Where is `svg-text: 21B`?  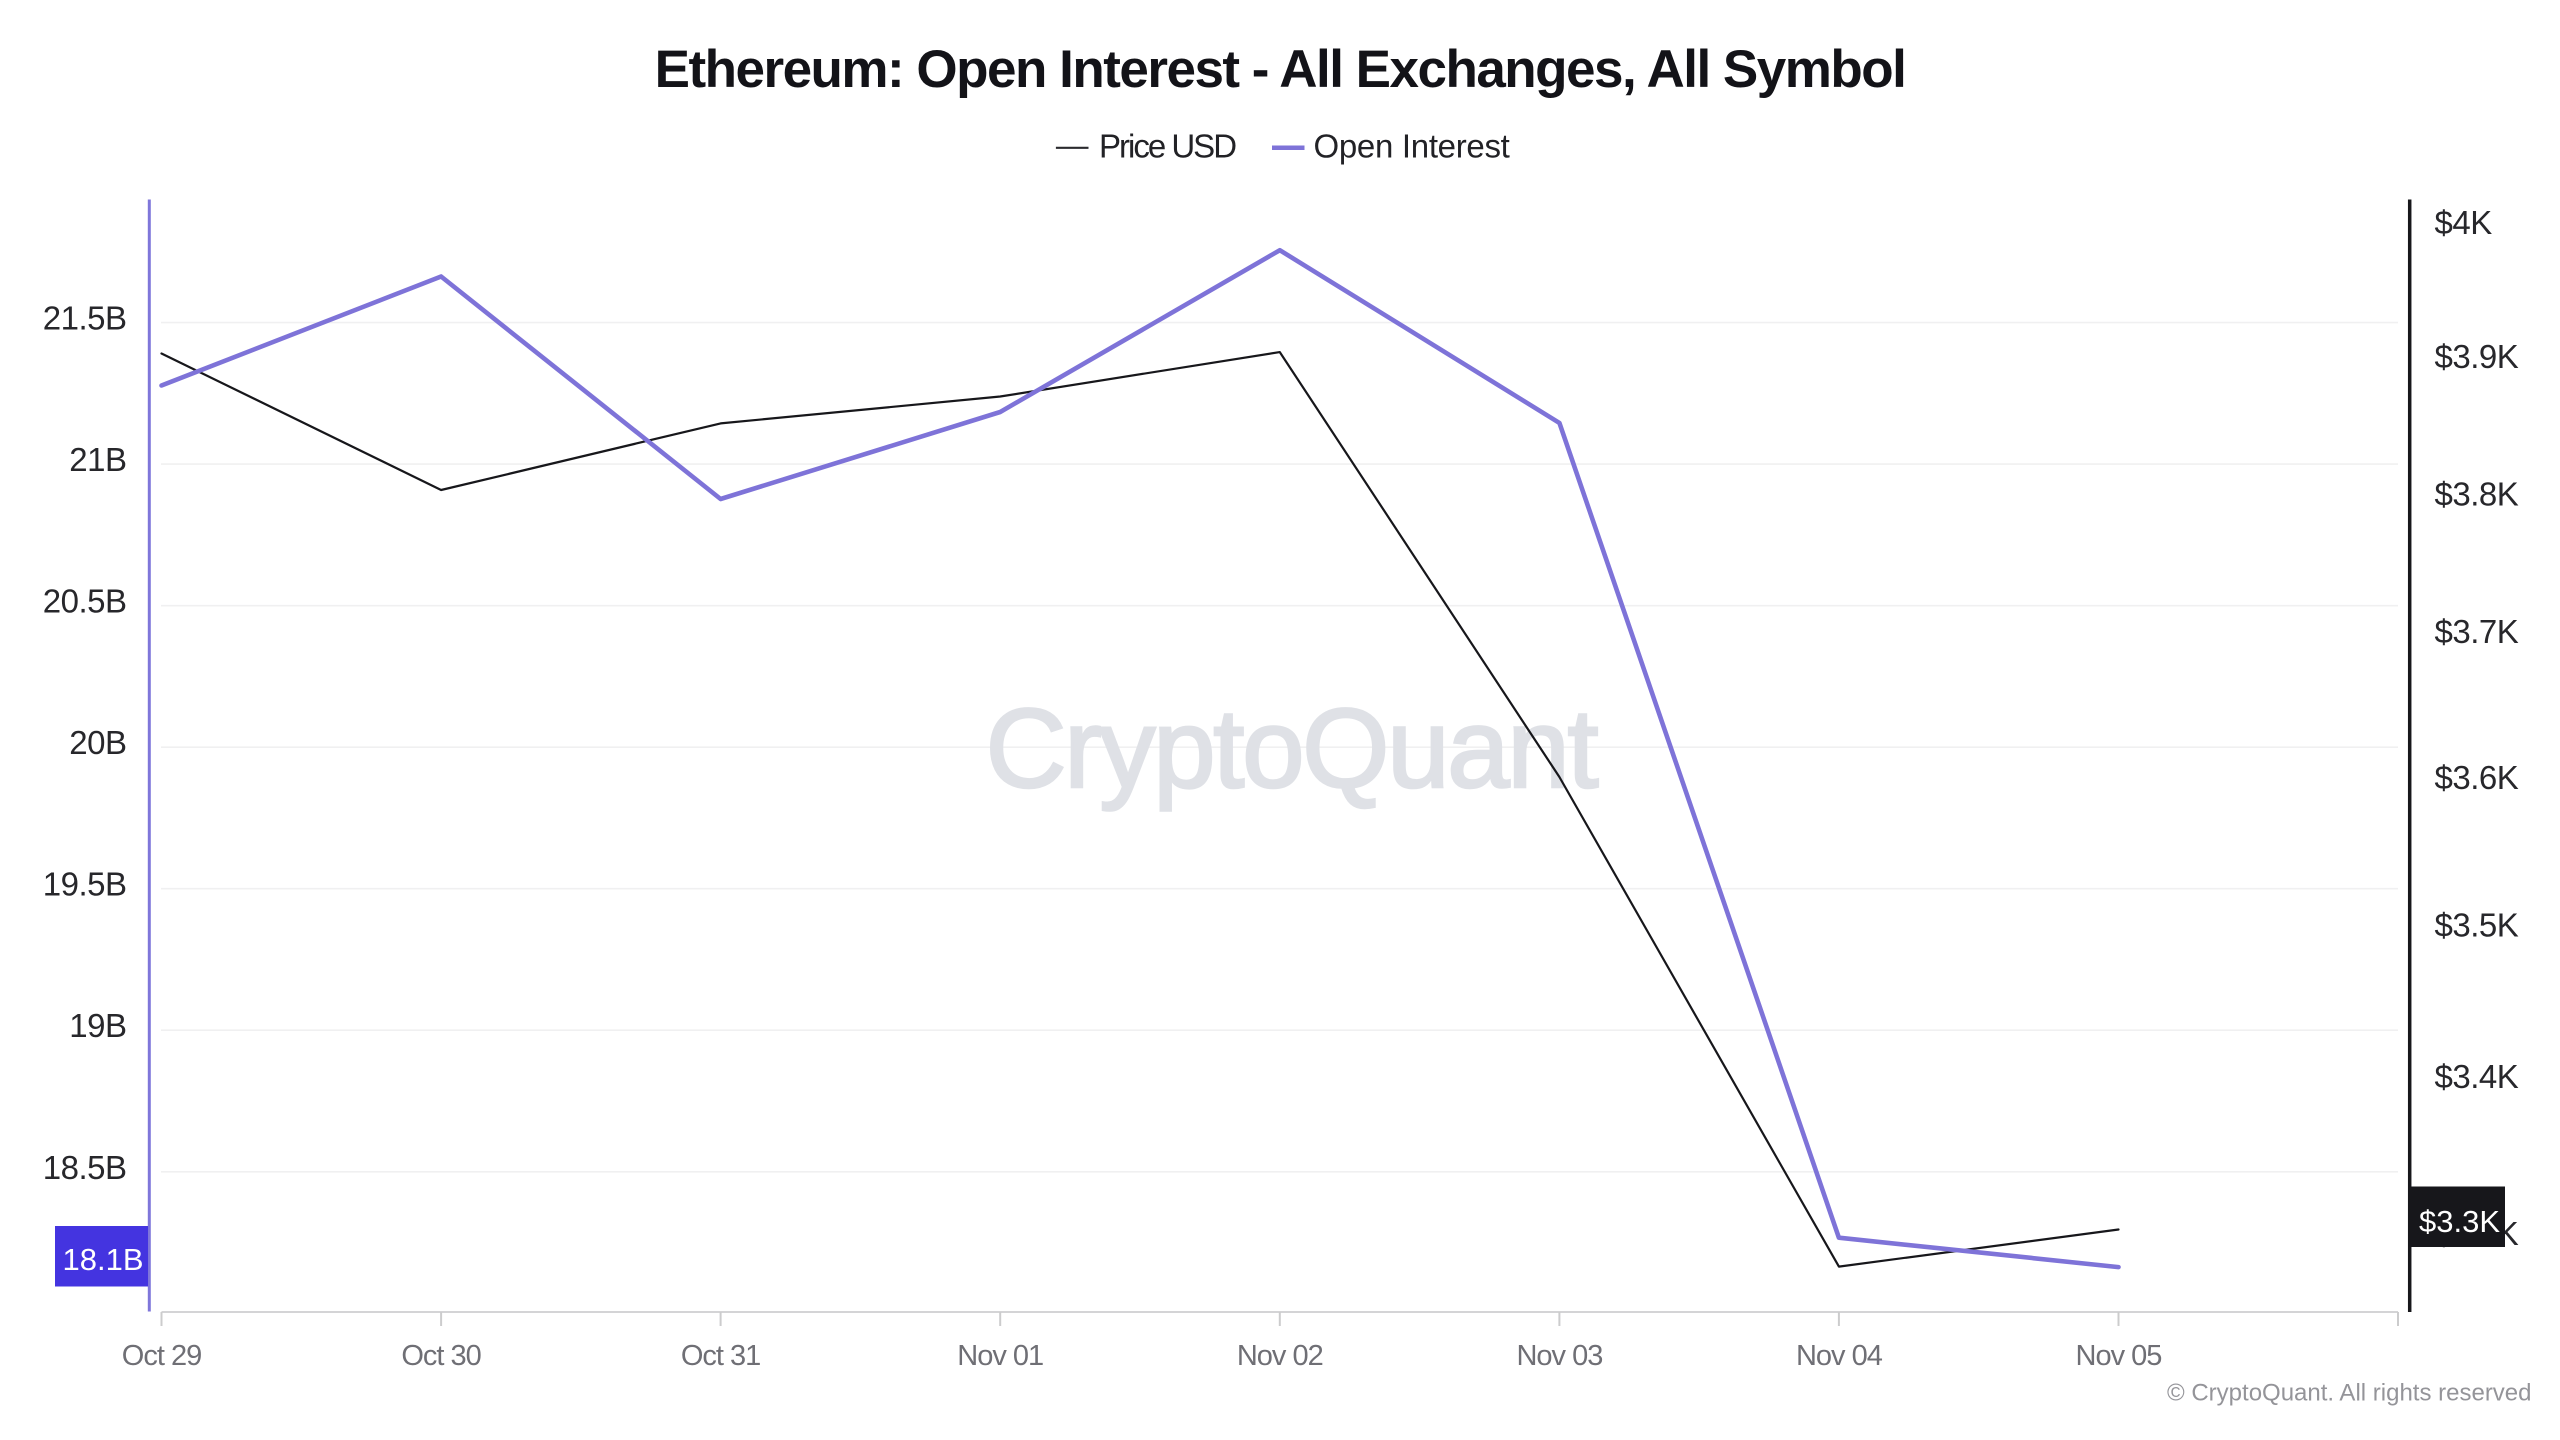 svg-text: 21B is located at coordinates (97, 459).